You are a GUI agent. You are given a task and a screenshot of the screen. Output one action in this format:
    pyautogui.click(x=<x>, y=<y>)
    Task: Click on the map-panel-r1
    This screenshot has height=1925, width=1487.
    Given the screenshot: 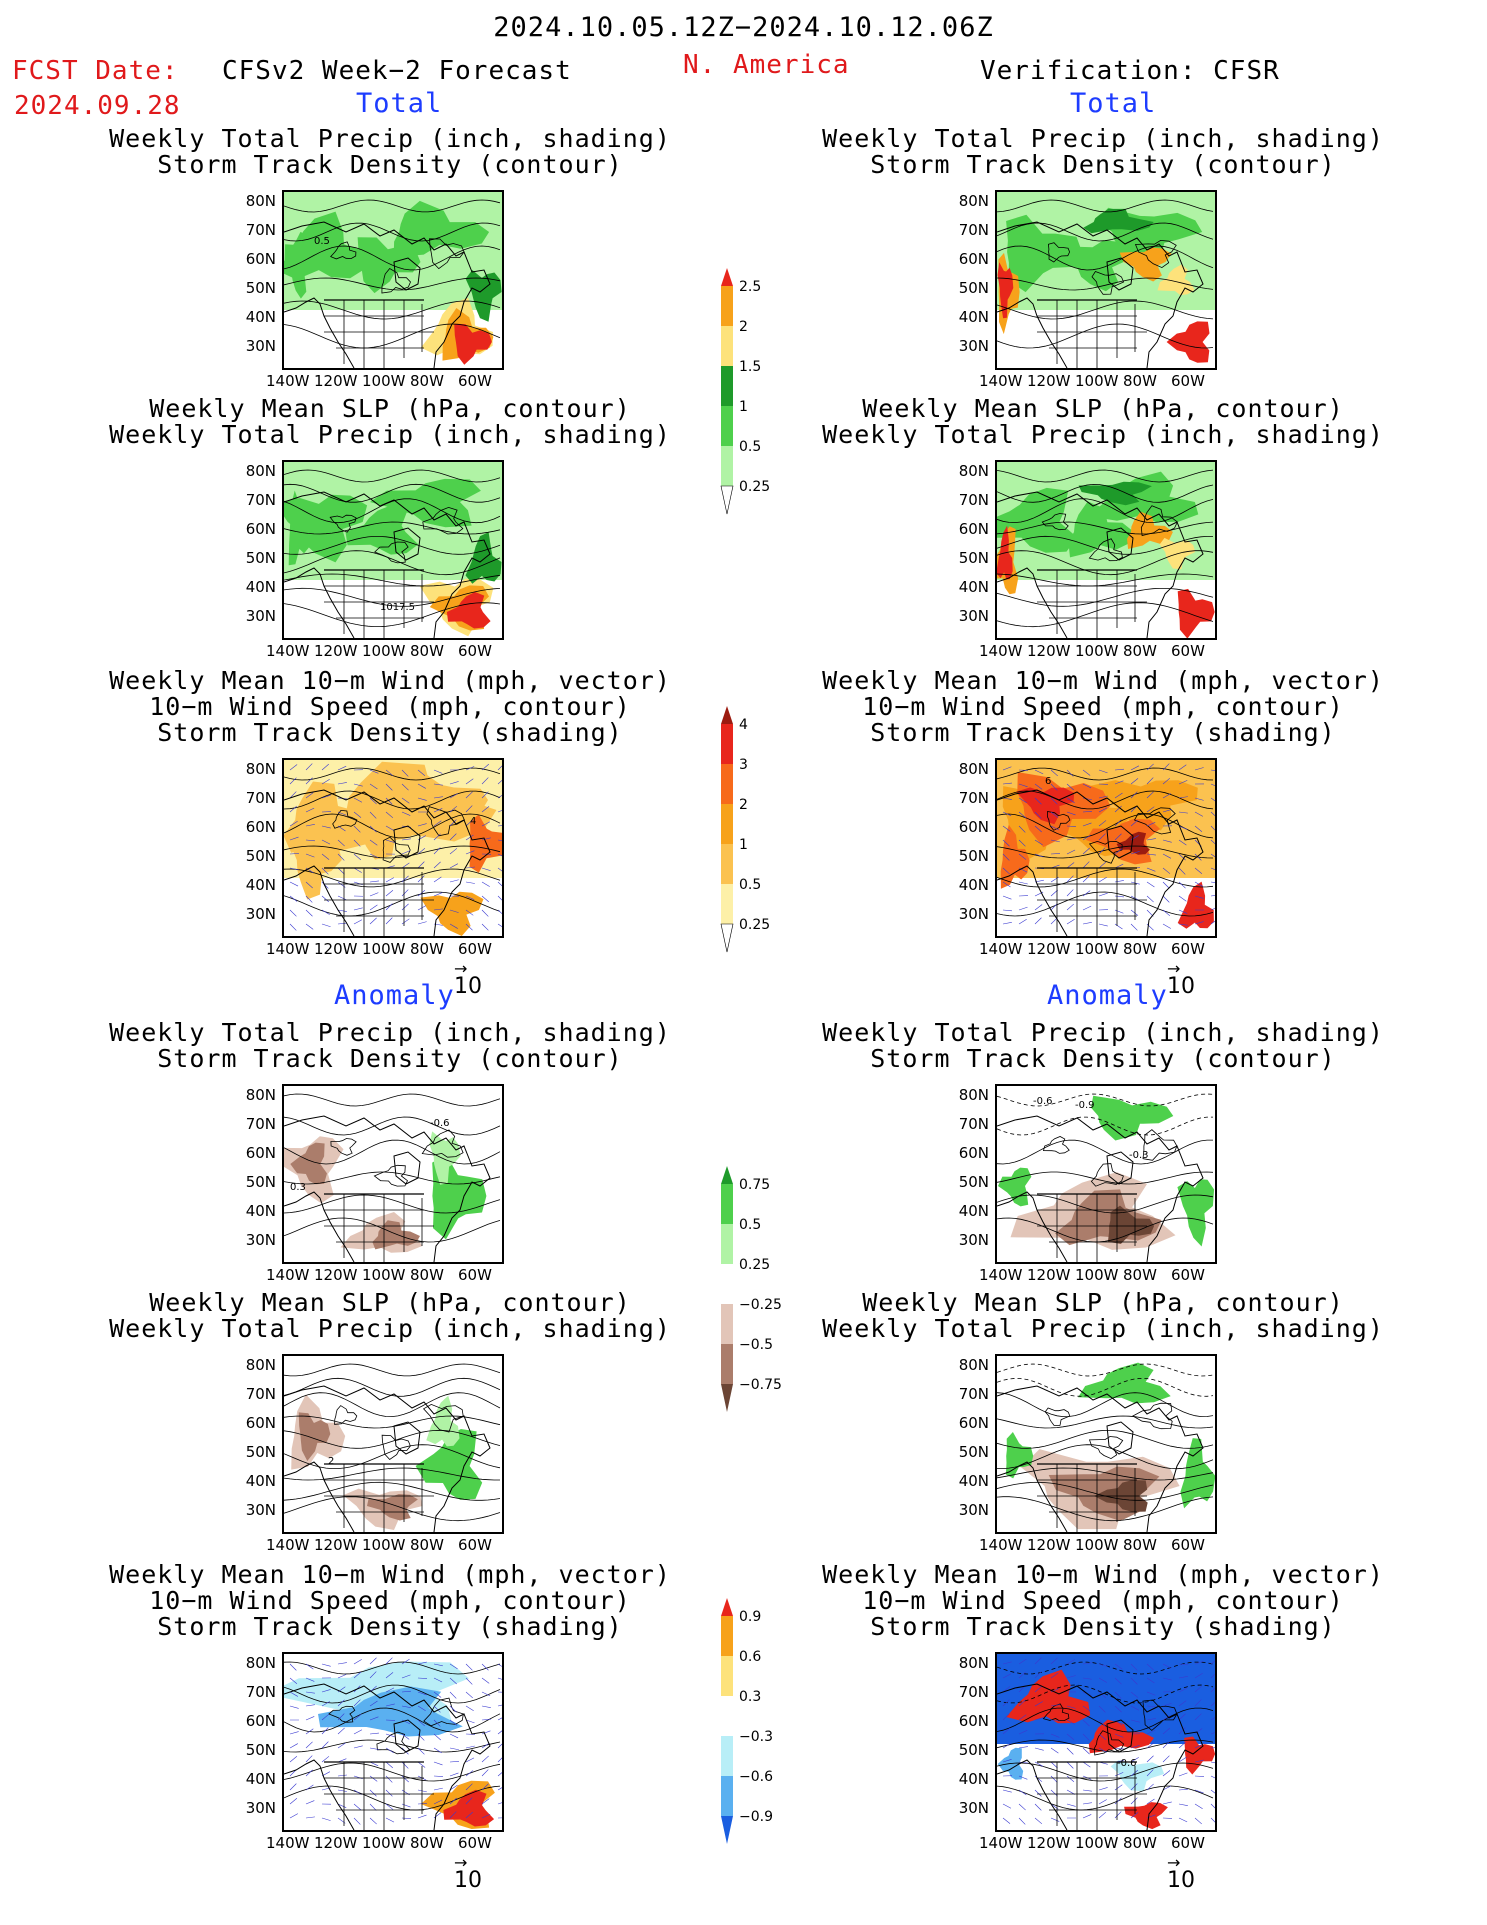 What is the action you would take?
    pyautogui.click(x=1106, y=280)
    